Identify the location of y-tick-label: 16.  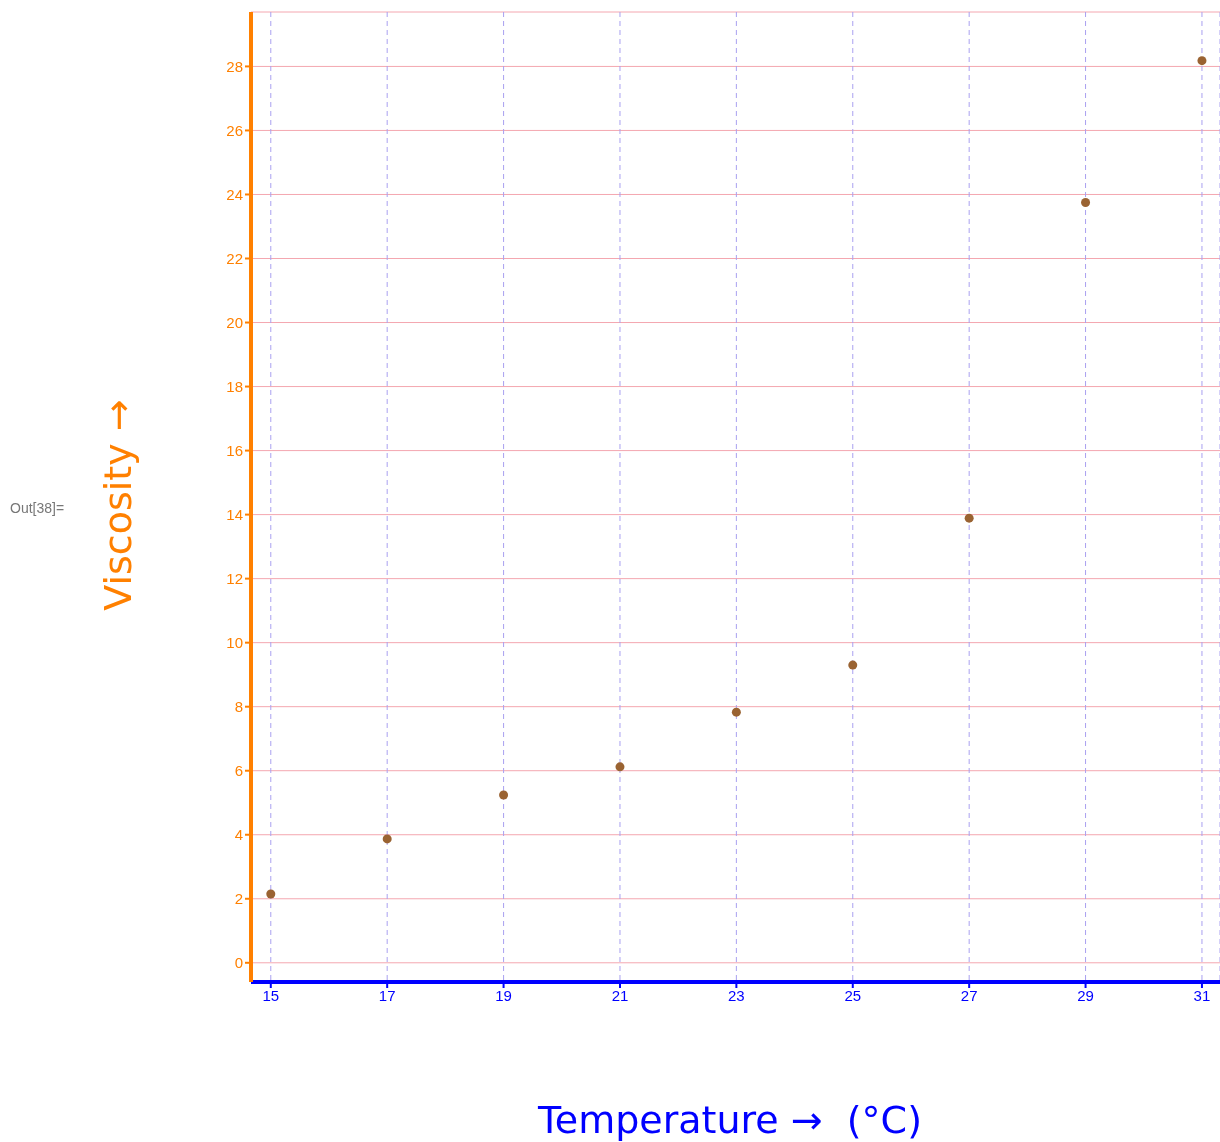
(234, 450).